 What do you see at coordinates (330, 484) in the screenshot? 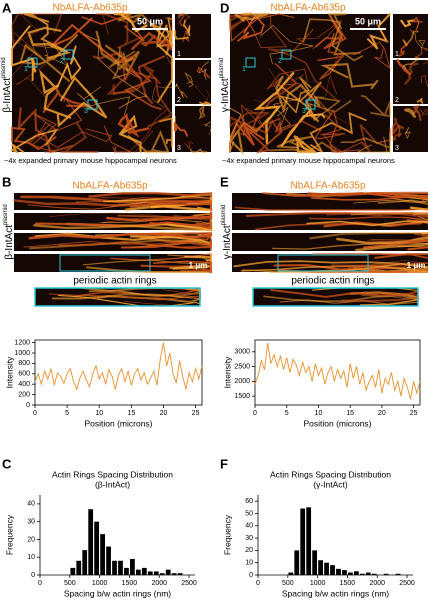
I see `chart-subtitle: (γ-IntAct)` at bounding box center [330, 484].